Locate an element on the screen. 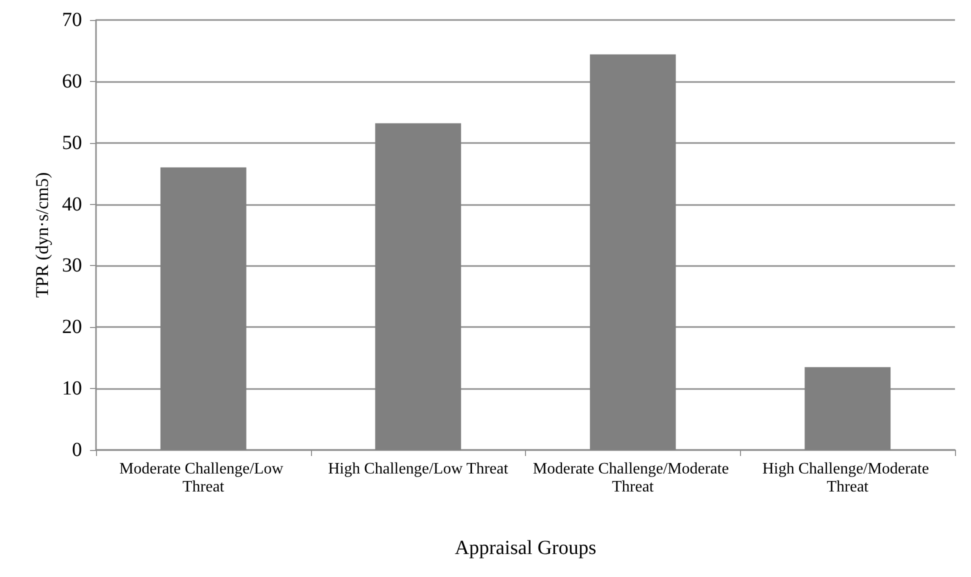 Image resolution: width=971 pixels, height=577 pixels. y-tick-label: 60 is located at coordinates (72, 81).